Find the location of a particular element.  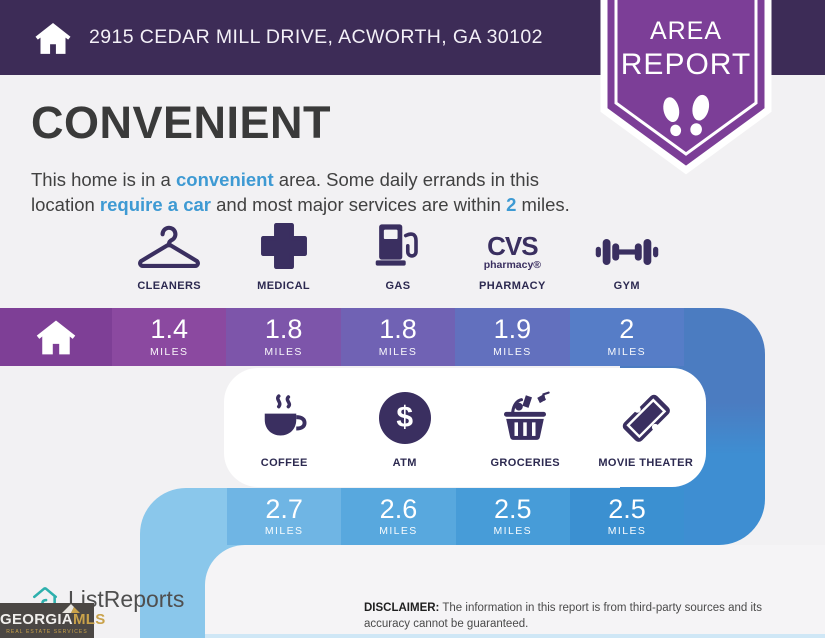

desc-accent-miles: 2 is located at coordinates (511, 205).